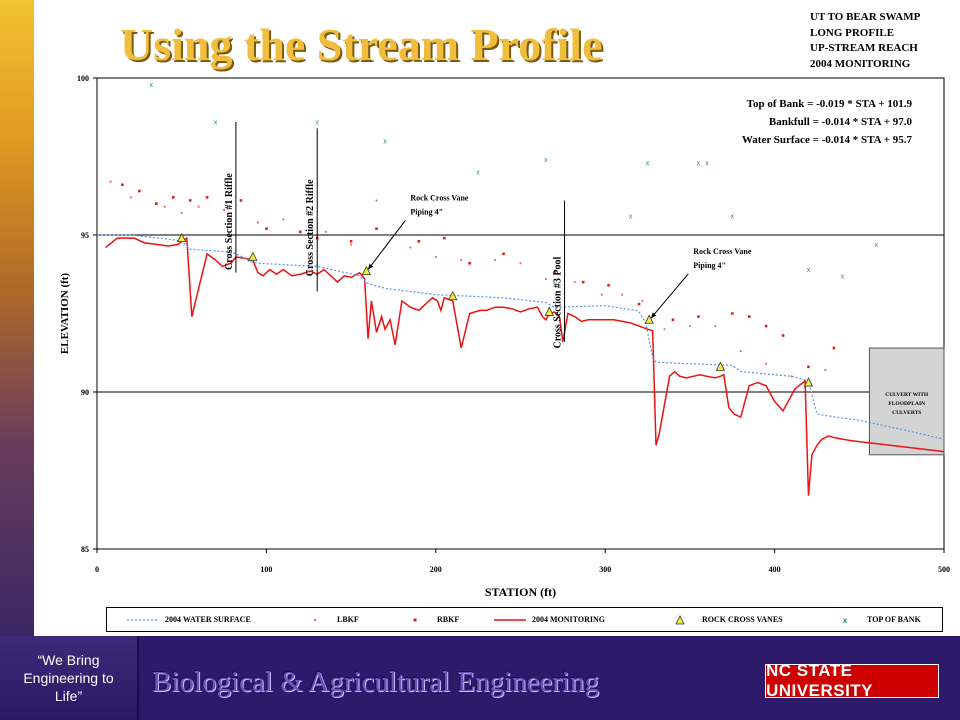 The height and width of the screenshot is (720, 960). I want to click on y-axis-label: ELEVATION (ft), so click(65, 314).